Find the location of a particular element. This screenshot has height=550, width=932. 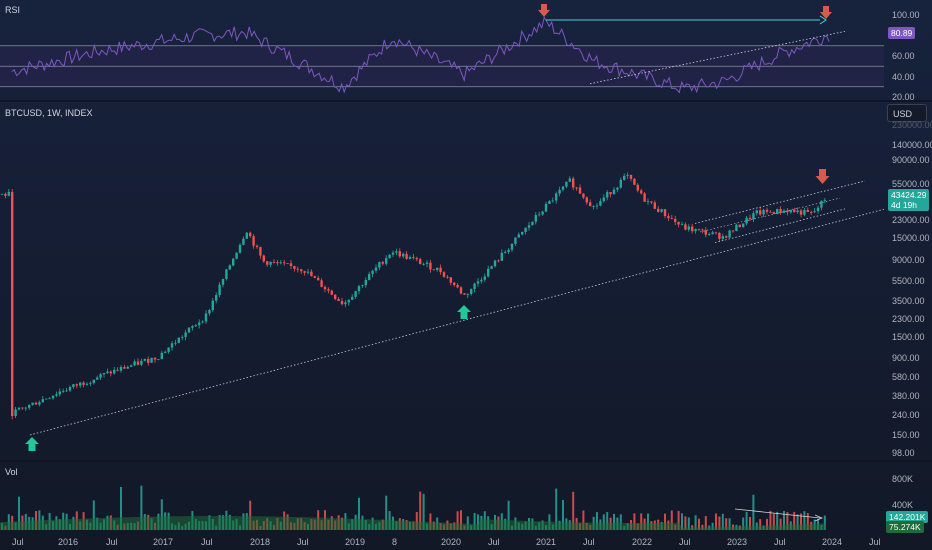

buy-arrow-icon is located at coordinates (464, 312).